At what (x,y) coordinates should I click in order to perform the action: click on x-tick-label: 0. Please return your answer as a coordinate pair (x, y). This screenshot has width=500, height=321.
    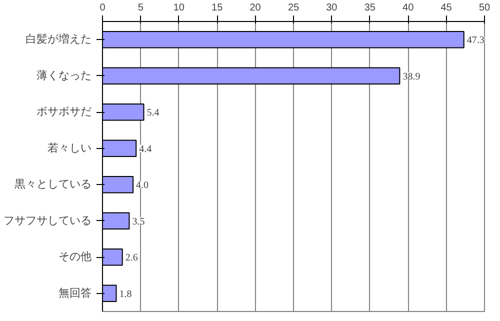
    Looking at the image, I should click on (103, 8).